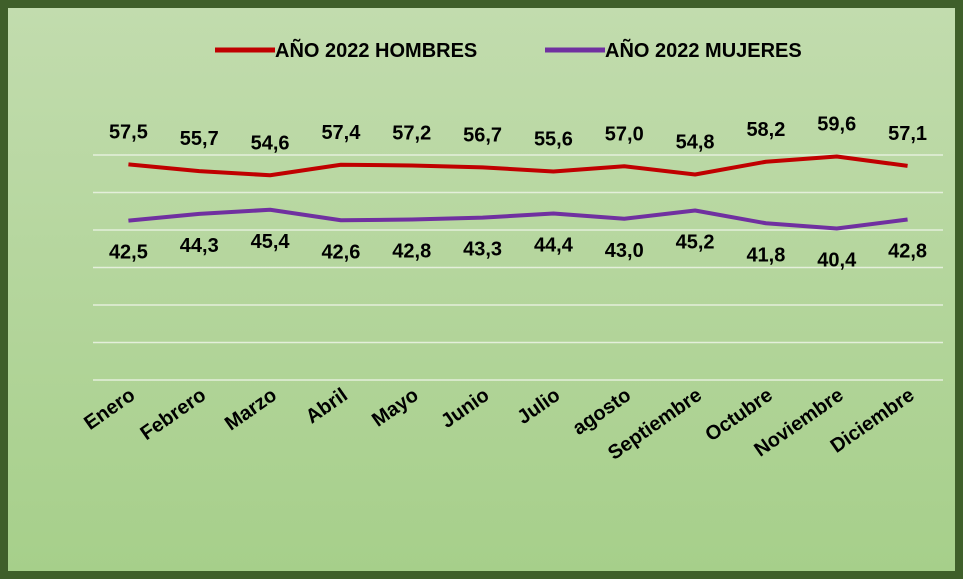 The height and width of the screenshot is (579, 963). Describe the element at coordinates (703, 50) in the screenshot. I see `legend-label: AÑO 2022 MUJERES` at that location.